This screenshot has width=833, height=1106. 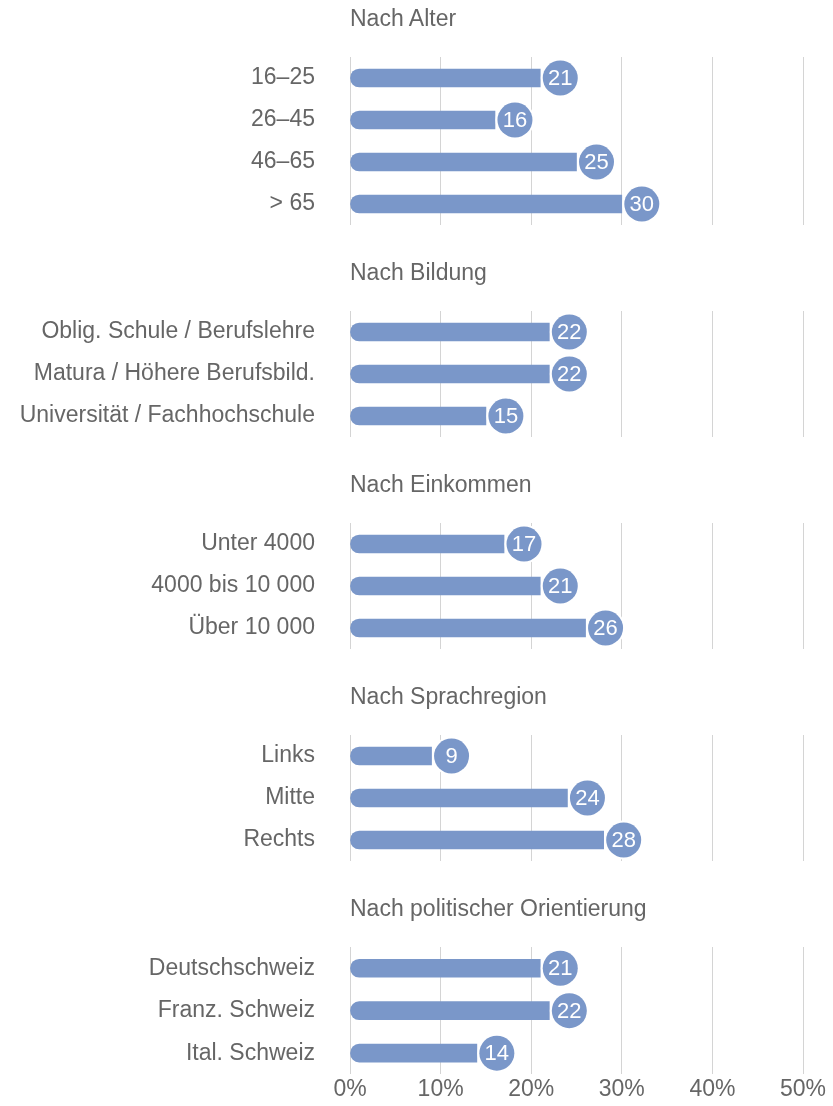 I want to click on x-tick-label: 20%, so click(x=531, y=1087).